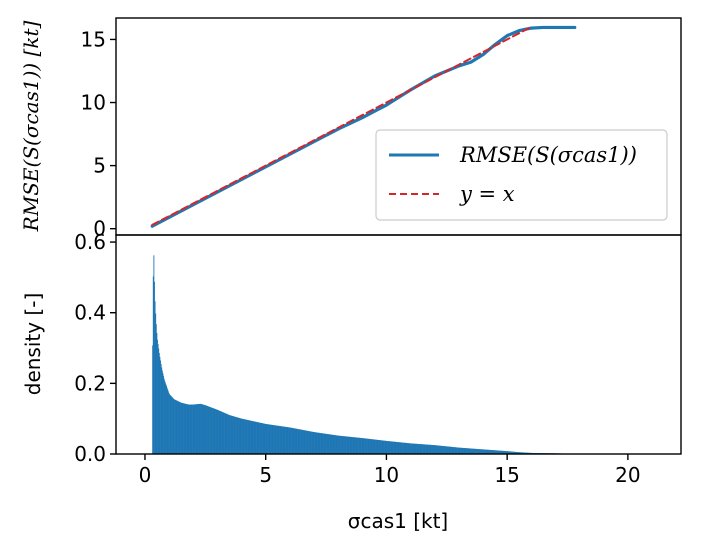 The height and width of the screenshot is (538, 704). I want to click on x-tick-label: 0, so click(145, 475).